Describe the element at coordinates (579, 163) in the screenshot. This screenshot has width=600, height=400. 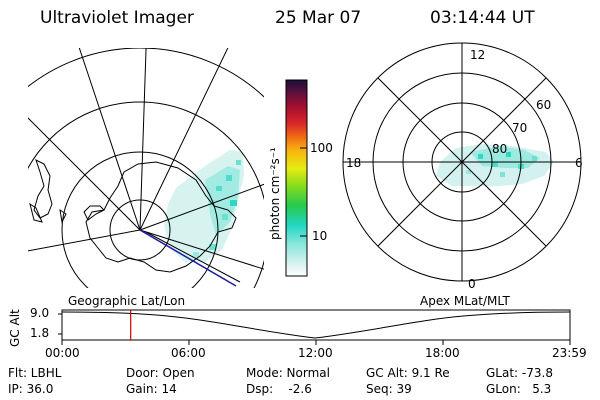
I see `mlt-label-6: 6` at that location.